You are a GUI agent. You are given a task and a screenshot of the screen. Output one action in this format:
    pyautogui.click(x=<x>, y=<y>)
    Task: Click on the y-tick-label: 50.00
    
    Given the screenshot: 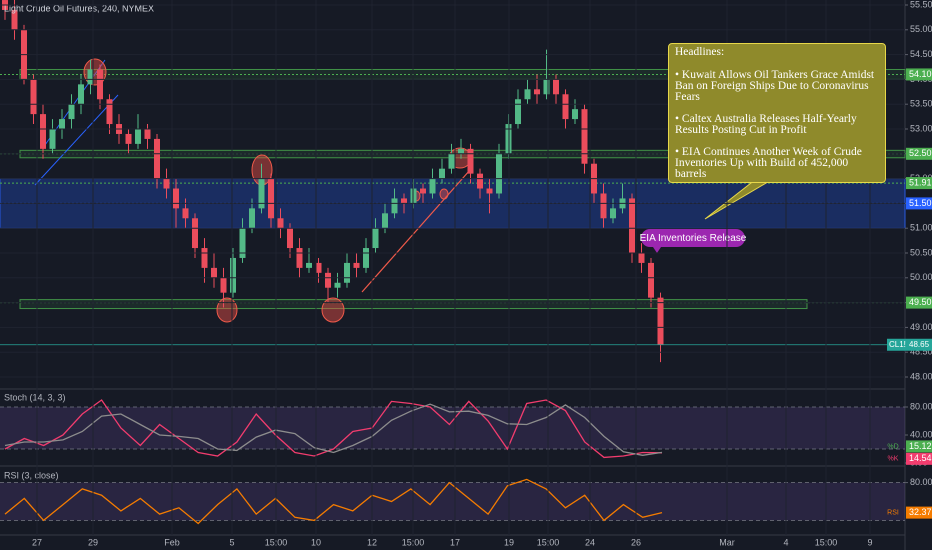 What is the action you would take?
    pyautogui.click(x=921, y=277)
    